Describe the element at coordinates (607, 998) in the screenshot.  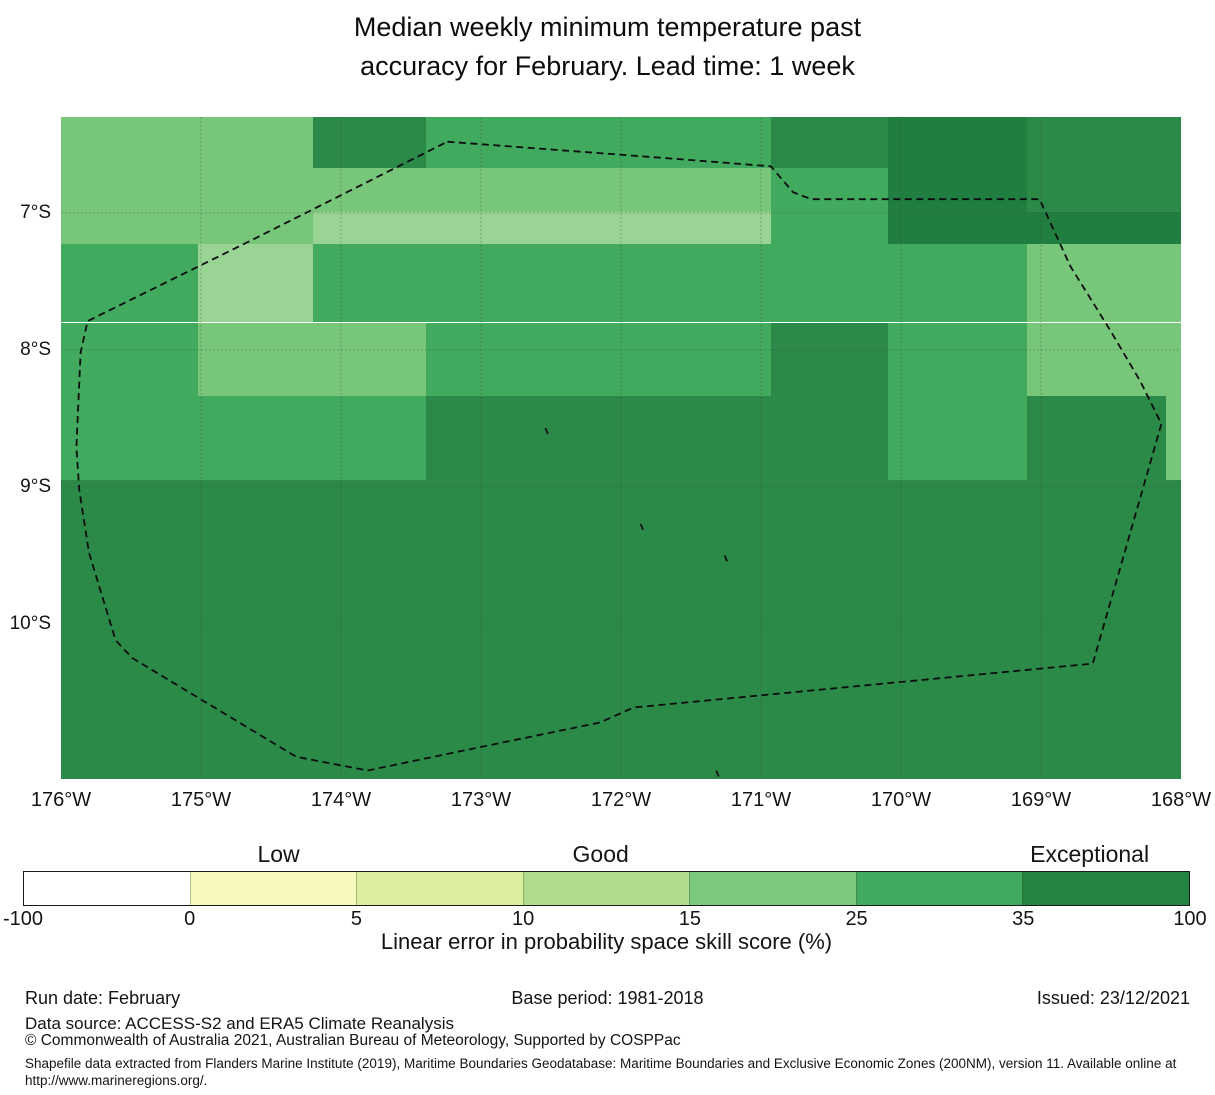
I see `base-period-text: Base period: 1981-2018` at that location.